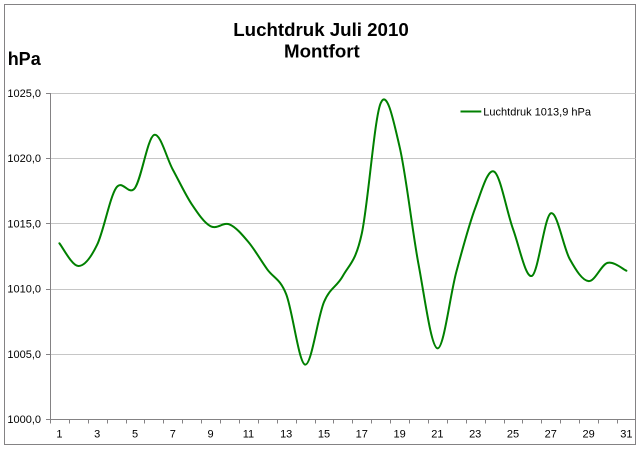  What do you see at coordinates (24, 290) in the screenshot?
I see `svg-text: 1010,0` at bounding box center [24, 290].